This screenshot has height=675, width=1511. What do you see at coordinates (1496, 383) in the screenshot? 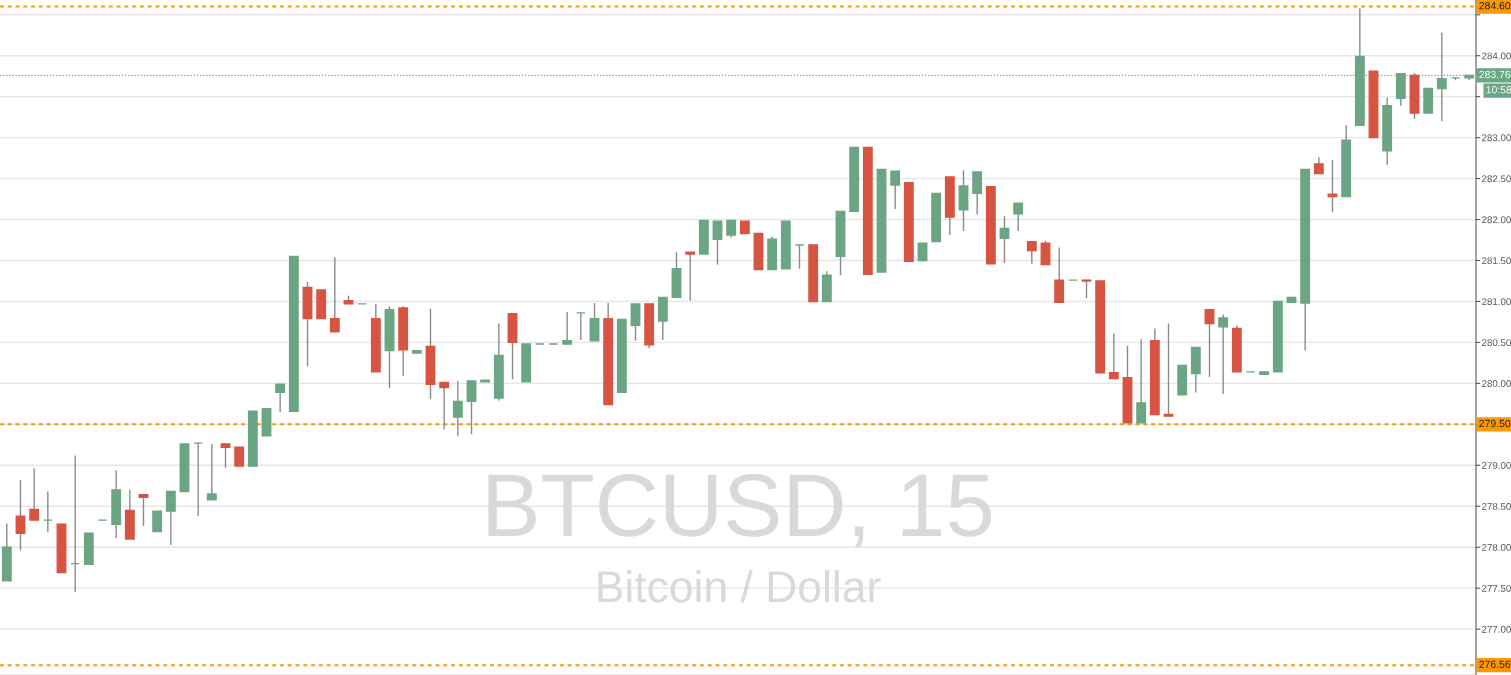
I see `y-tick-label: 280.00` at bounding box center [1496, 383].